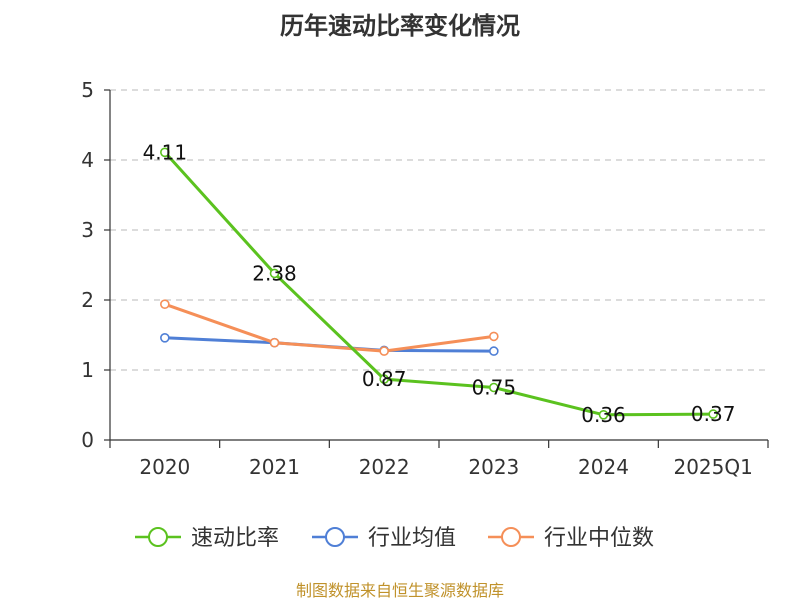 The image size is (800, 600). I want to click on chart-title: 历年速动比率变化情况, so click(400, 26).